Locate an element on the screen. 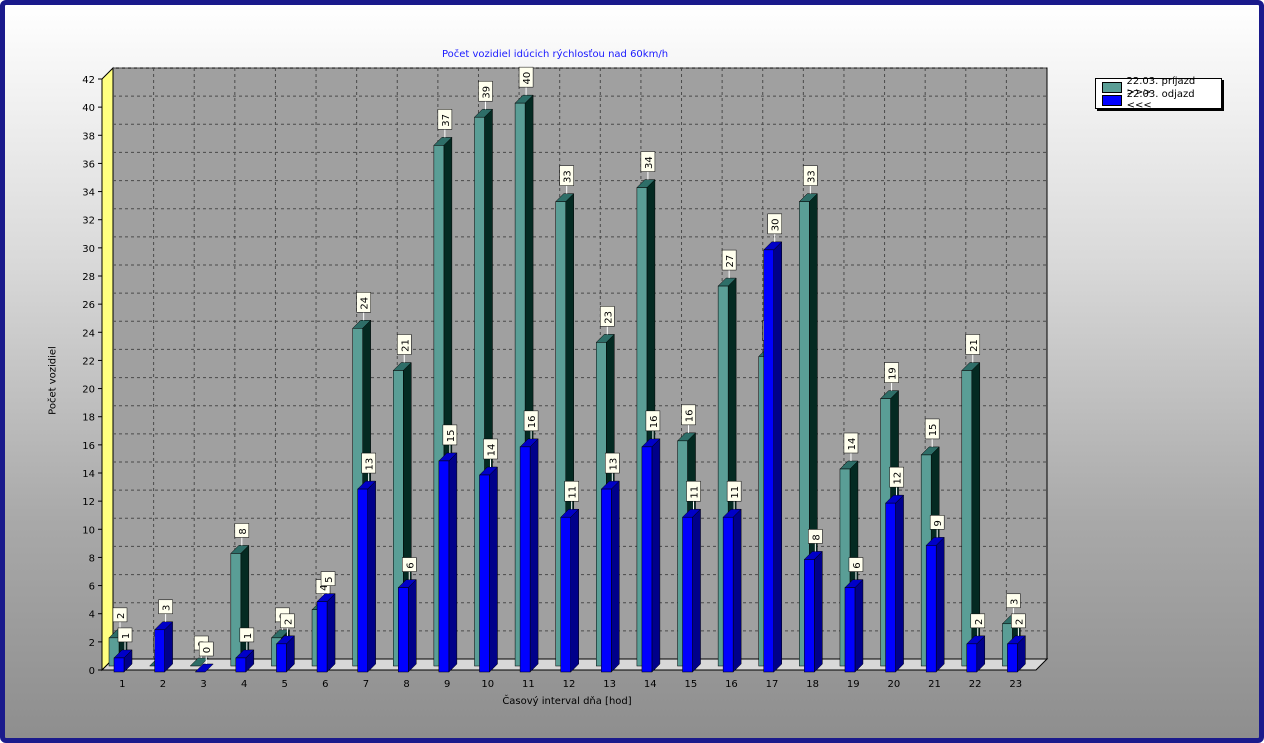  legend-label-arrival: 22.03. príjazd >>> is located at coordinates (1161, 87).